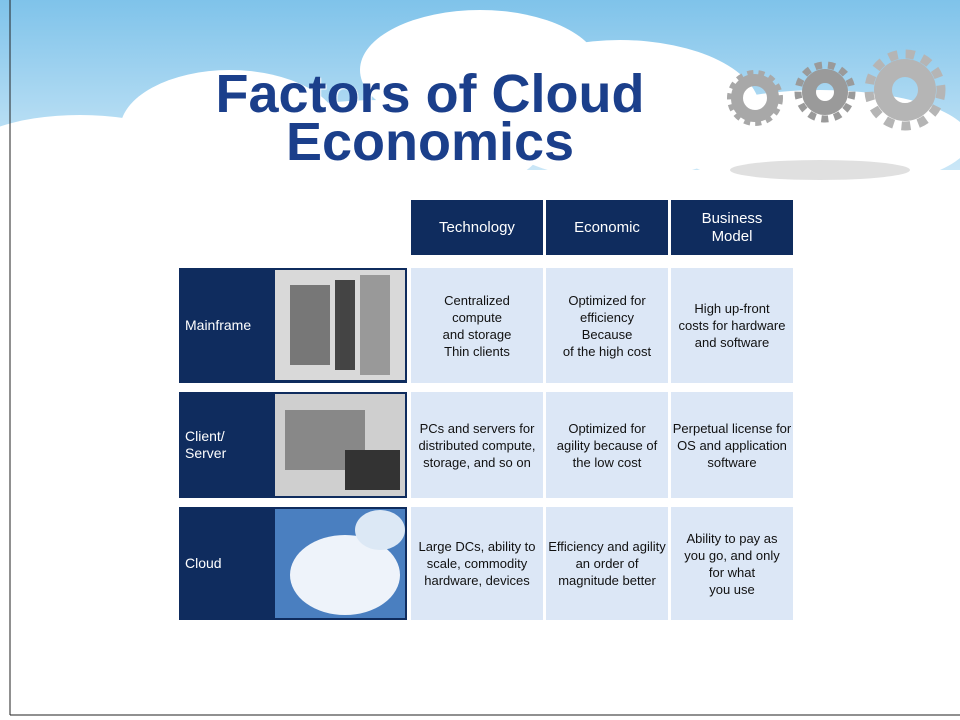 The width and height of the screenshot is (960, 720). I want to click on text-line: magnitude better, so click(607, 580).